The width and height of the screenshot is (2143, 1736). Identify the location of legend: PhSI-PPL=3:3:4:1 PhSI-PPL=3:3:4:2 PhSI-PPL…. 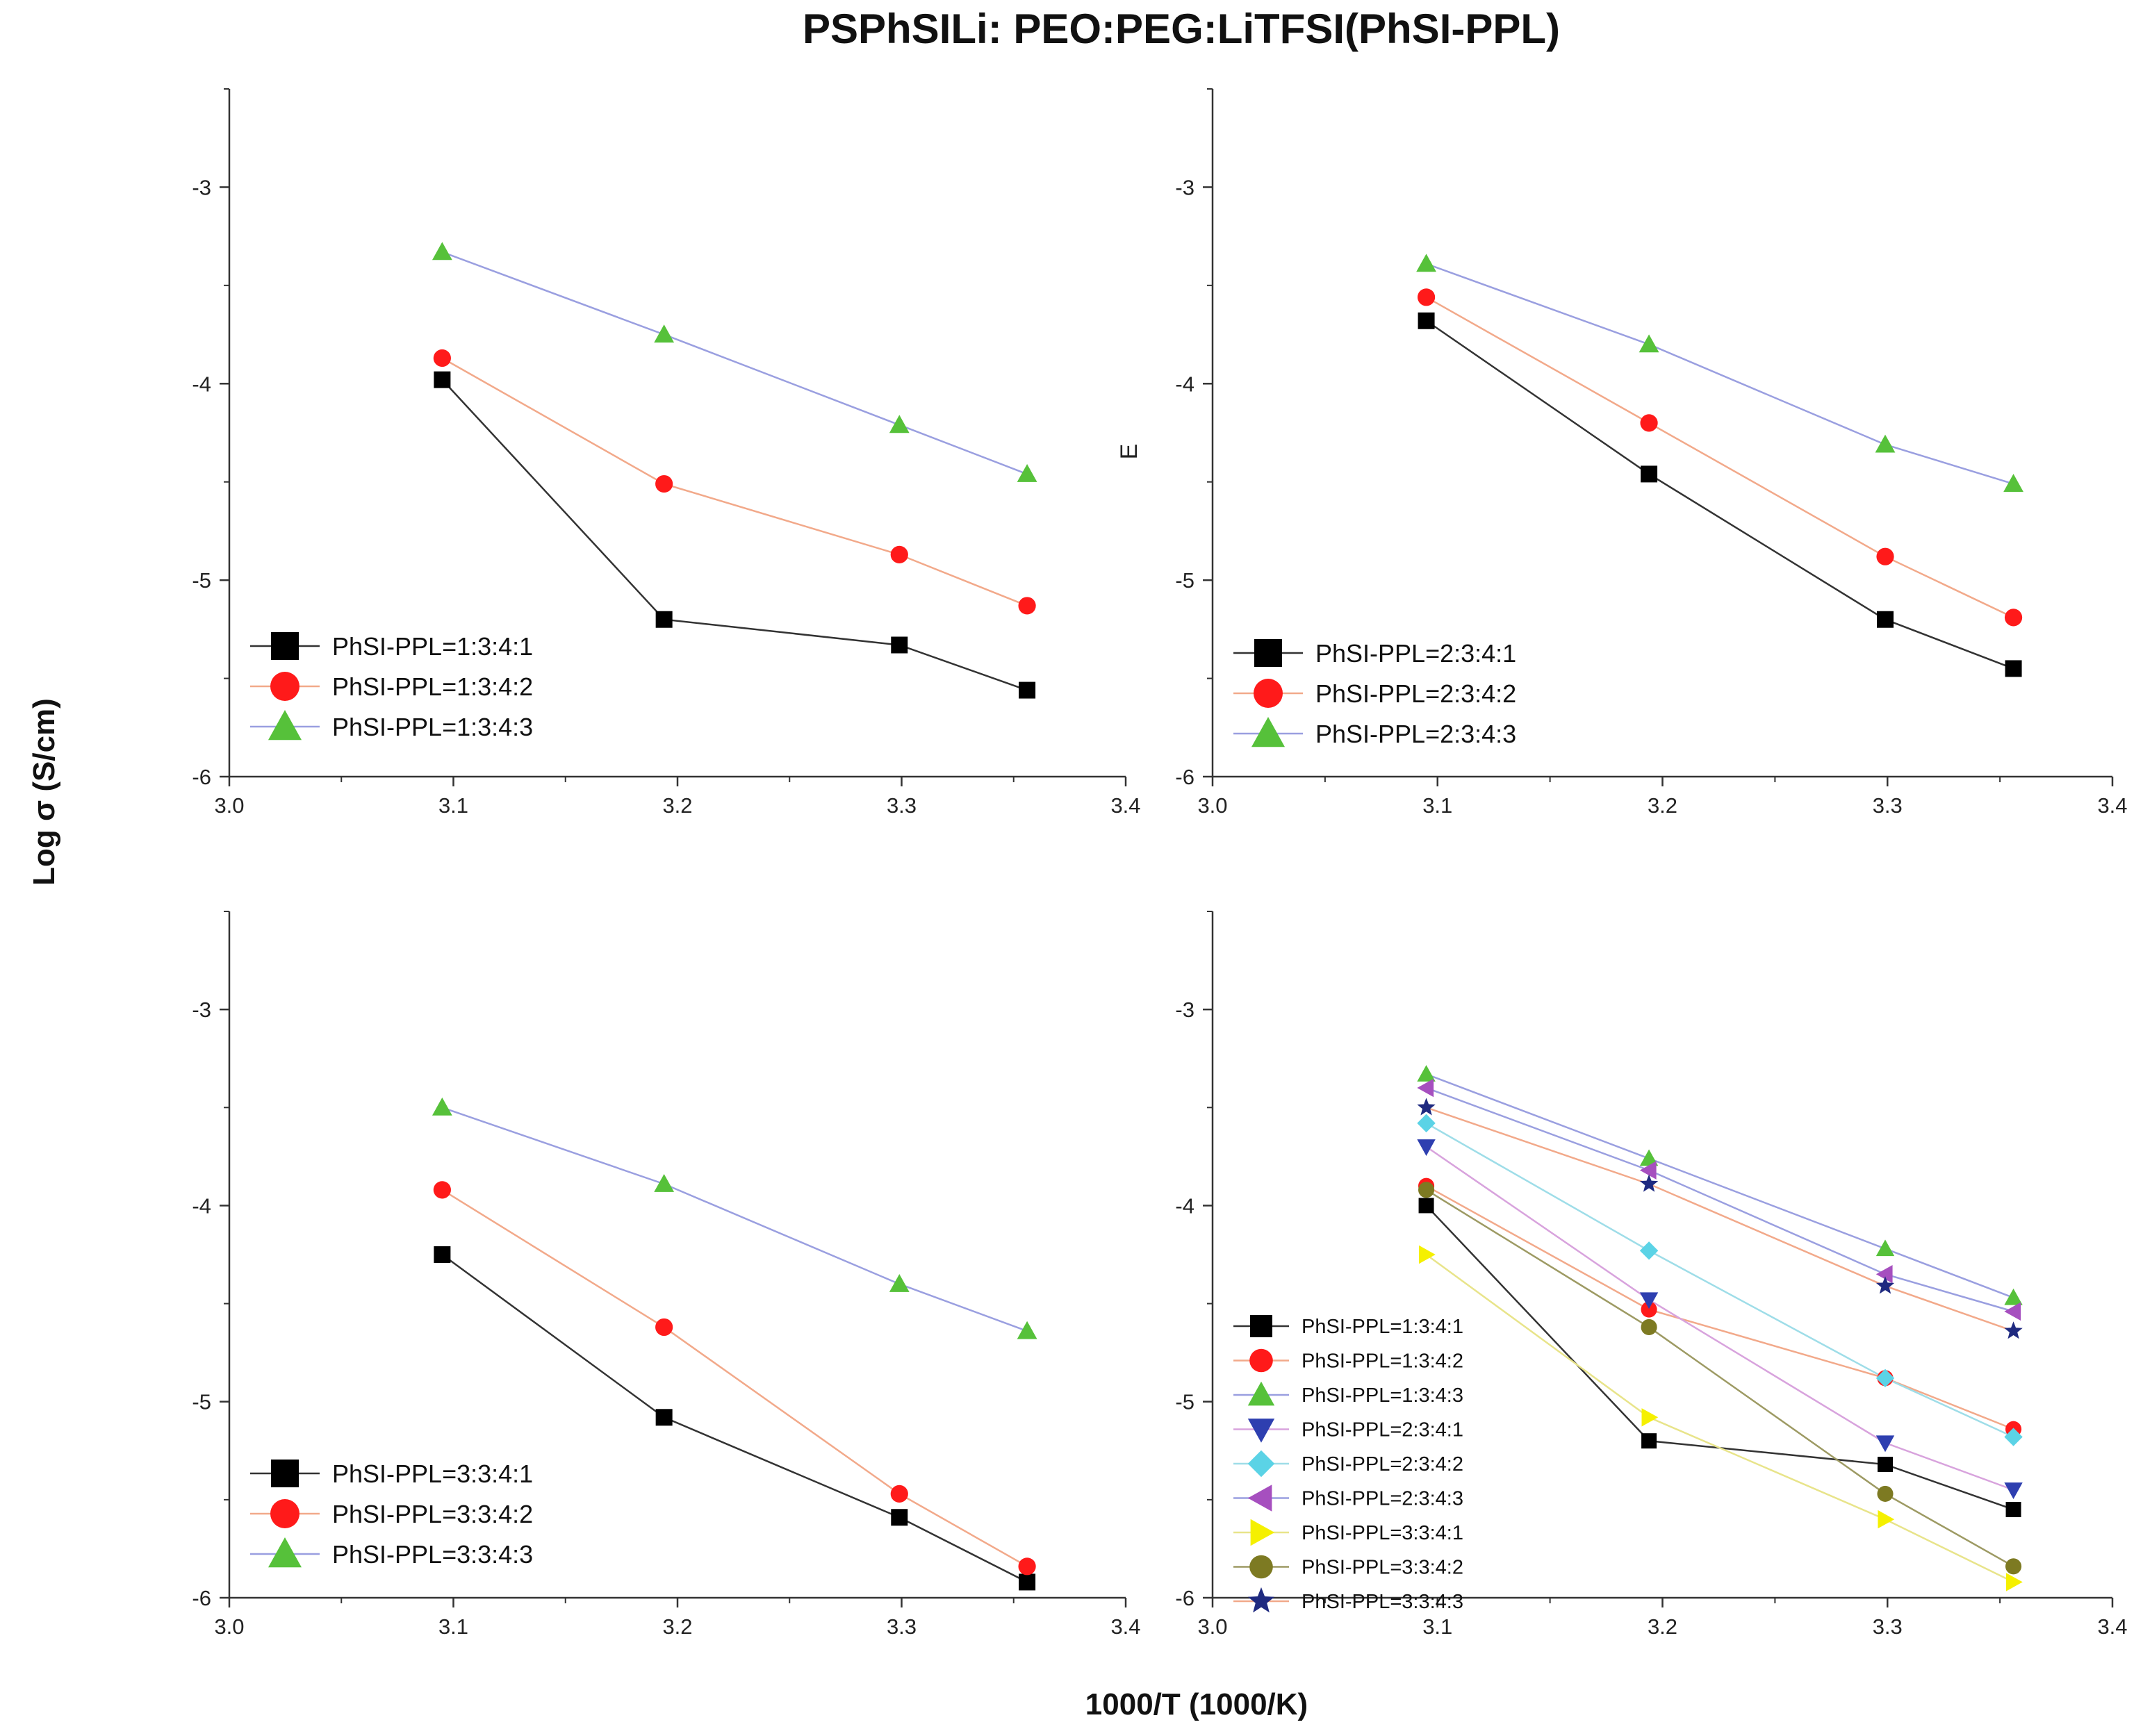
(391, 1514).